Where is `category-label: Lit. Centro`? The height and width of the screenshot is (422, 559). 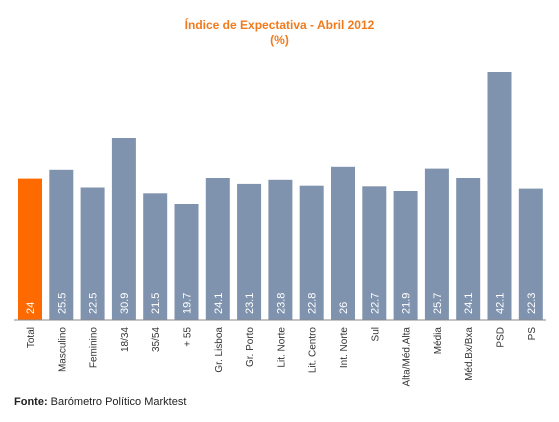
category-label: Lit. Centro is located at coordinates (313, 350).